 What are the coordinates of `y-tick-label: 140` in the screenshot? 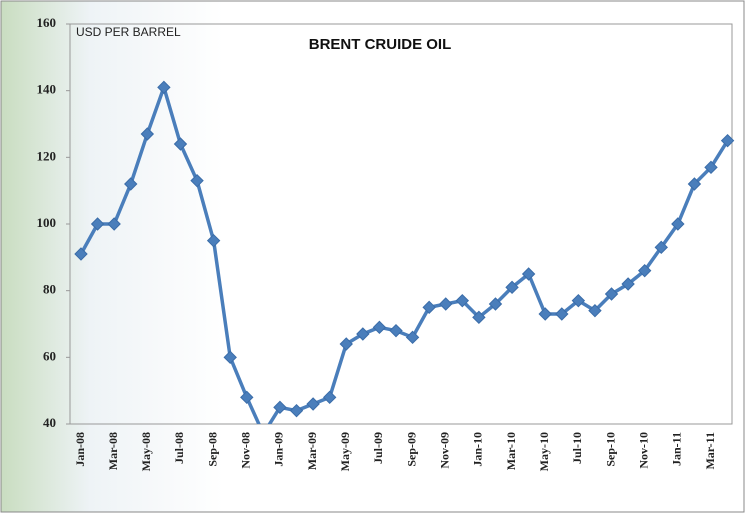 It's located at (47, 89).